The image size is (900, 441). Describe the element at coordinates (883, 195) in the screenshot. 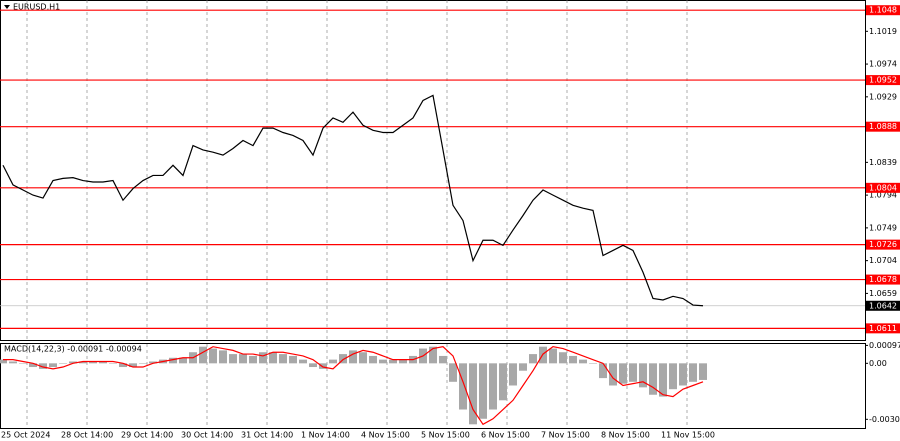

I see `y-tick-label: 1.0794` at that location.